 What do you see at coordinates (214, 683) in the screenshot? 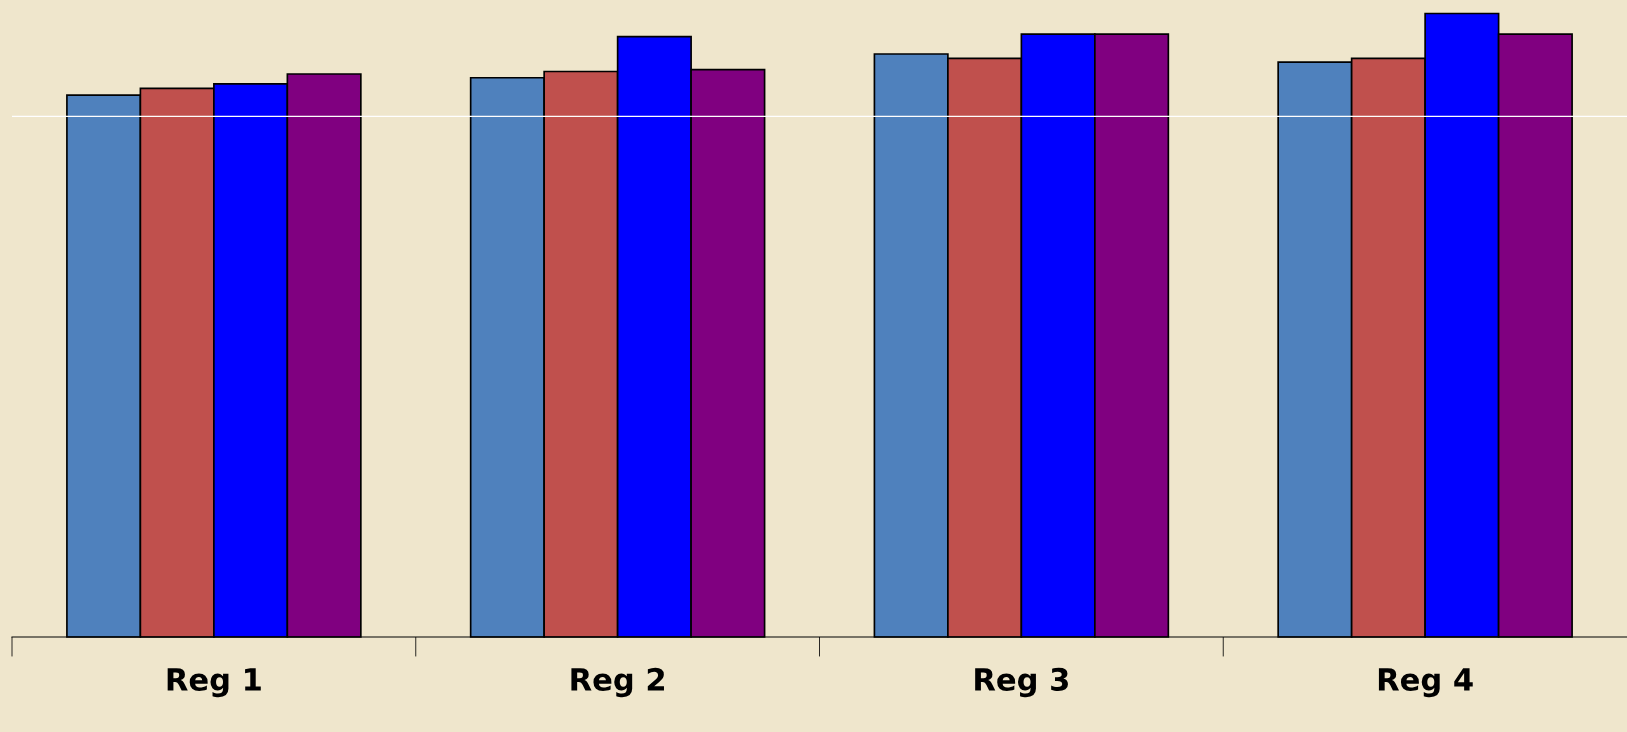
I see `x-tick-label: Reg 1` at bounding box center [214, 683].